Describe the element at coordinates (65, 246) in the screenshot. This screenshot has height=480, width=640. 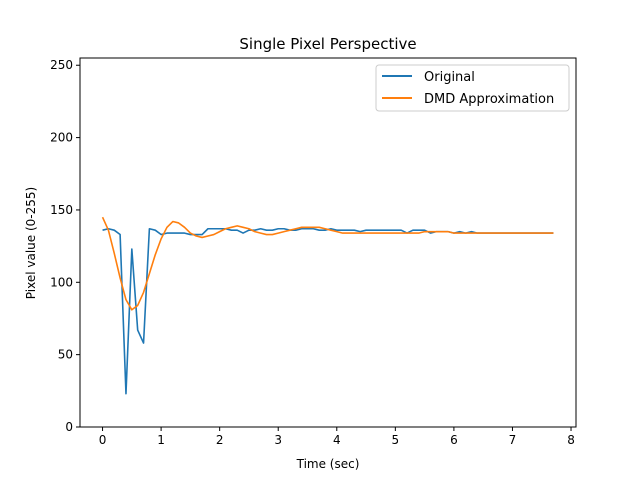
I see `y-axis: 0 50 100 150 200 250` at that location.